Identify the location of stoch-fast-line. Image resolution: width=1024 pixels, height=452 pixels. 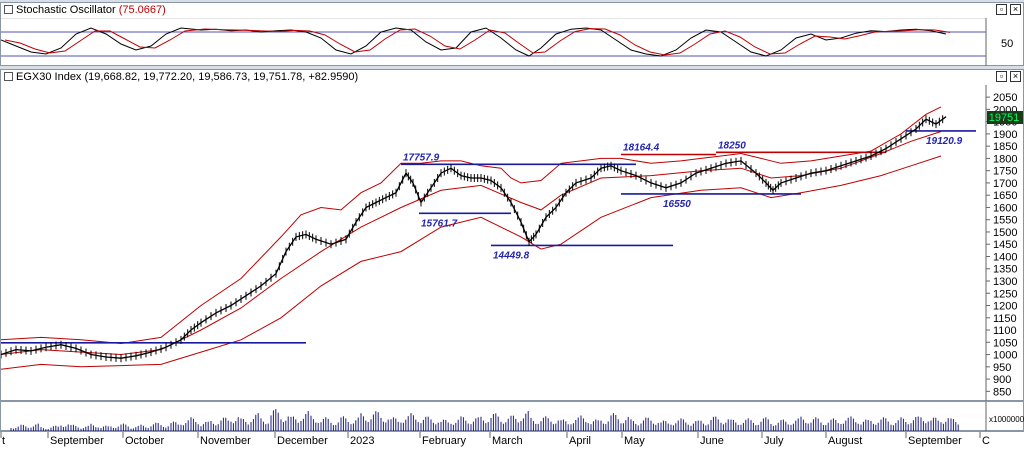
(474, 42).